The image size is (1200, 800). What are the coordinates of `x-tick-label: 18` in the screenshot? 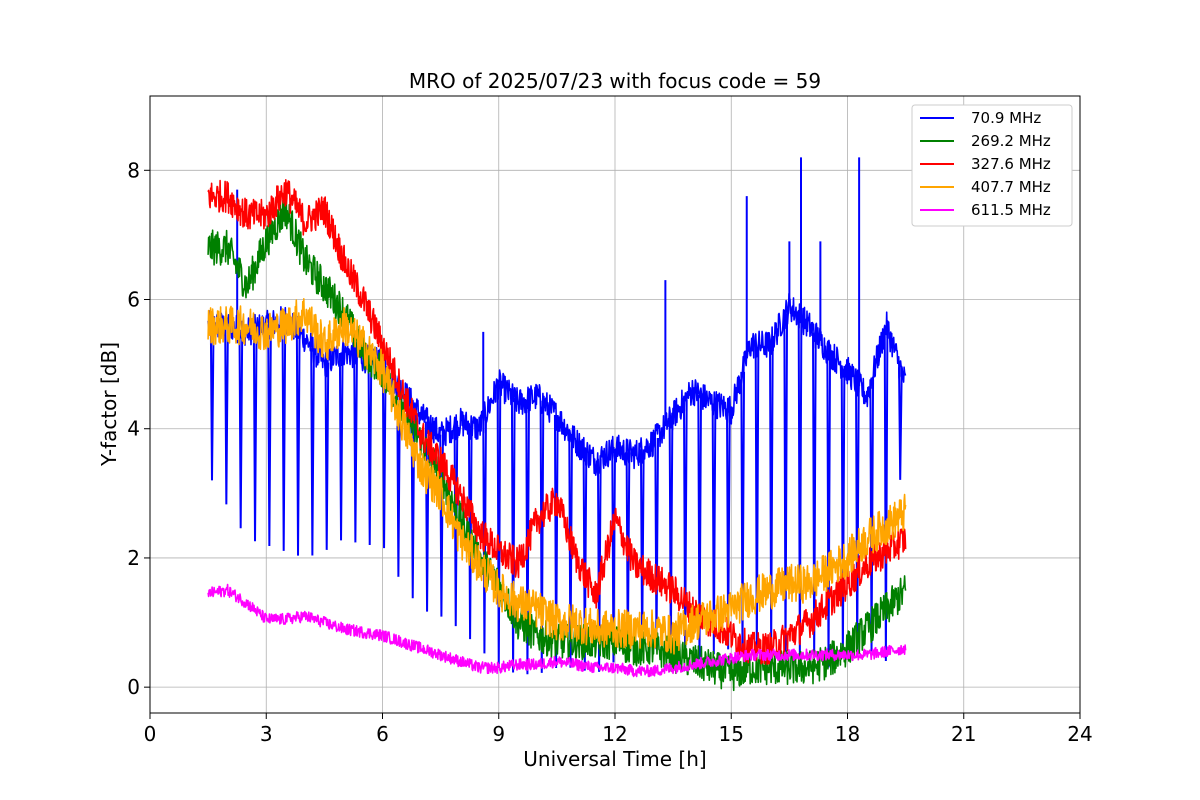 It's located at (847, 734).